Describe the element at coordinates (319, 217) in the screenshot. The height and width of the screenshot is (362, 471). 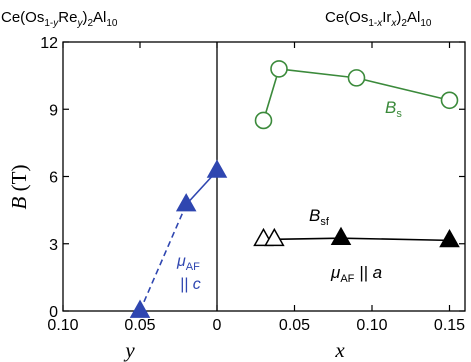
I see `bsf-label: Bsf` at that location.